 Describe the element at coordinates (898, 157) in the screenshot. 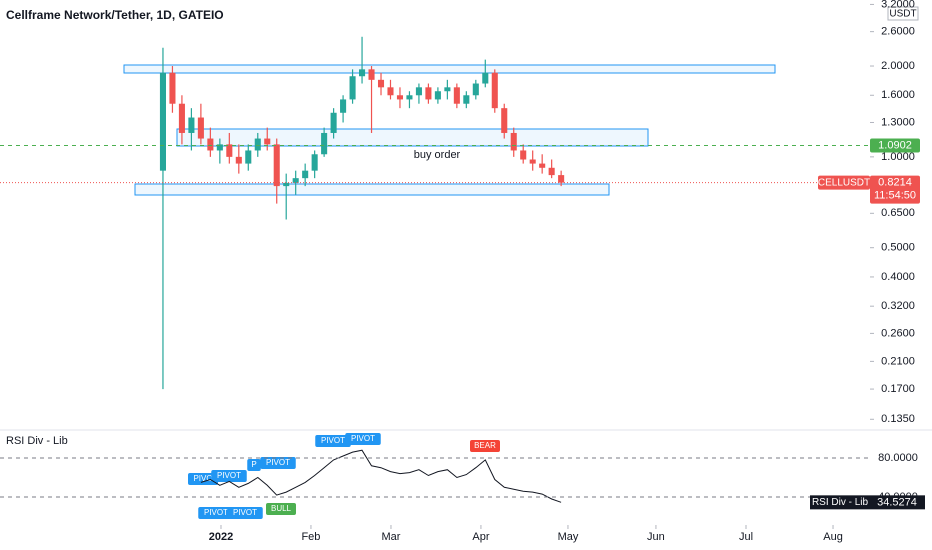

I see `y-tick-label: 1.0000` at that location.